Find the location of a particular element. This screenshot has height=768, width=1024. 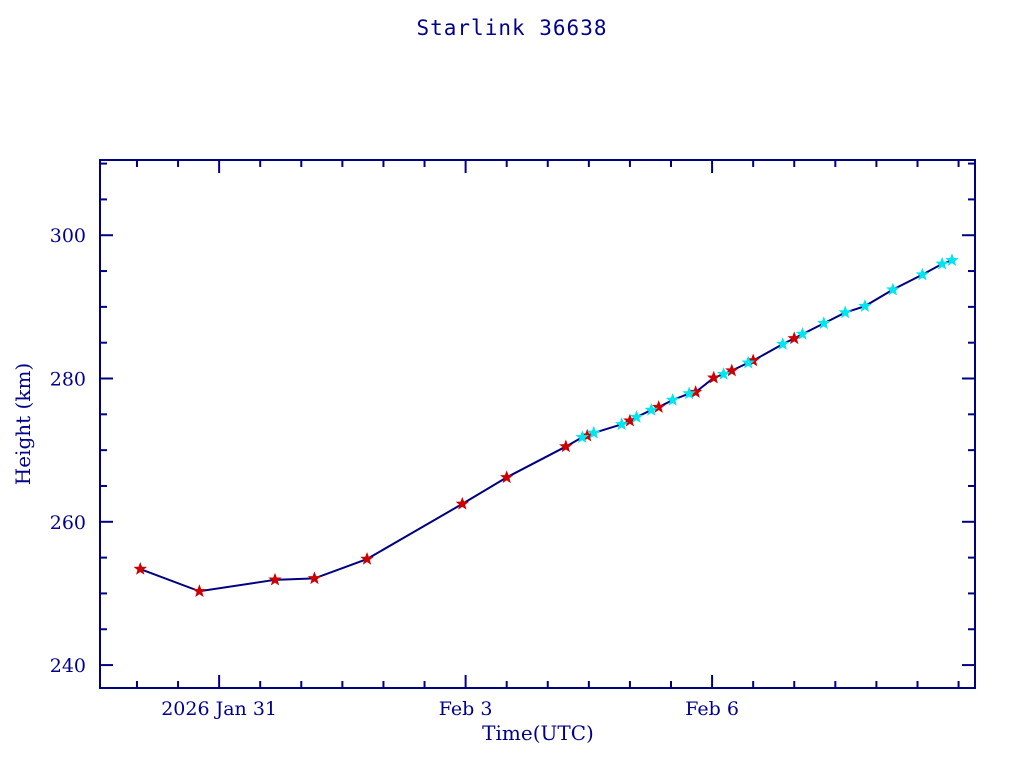

x-tick-label: Feb 6 is located at coordinates (712, 709).